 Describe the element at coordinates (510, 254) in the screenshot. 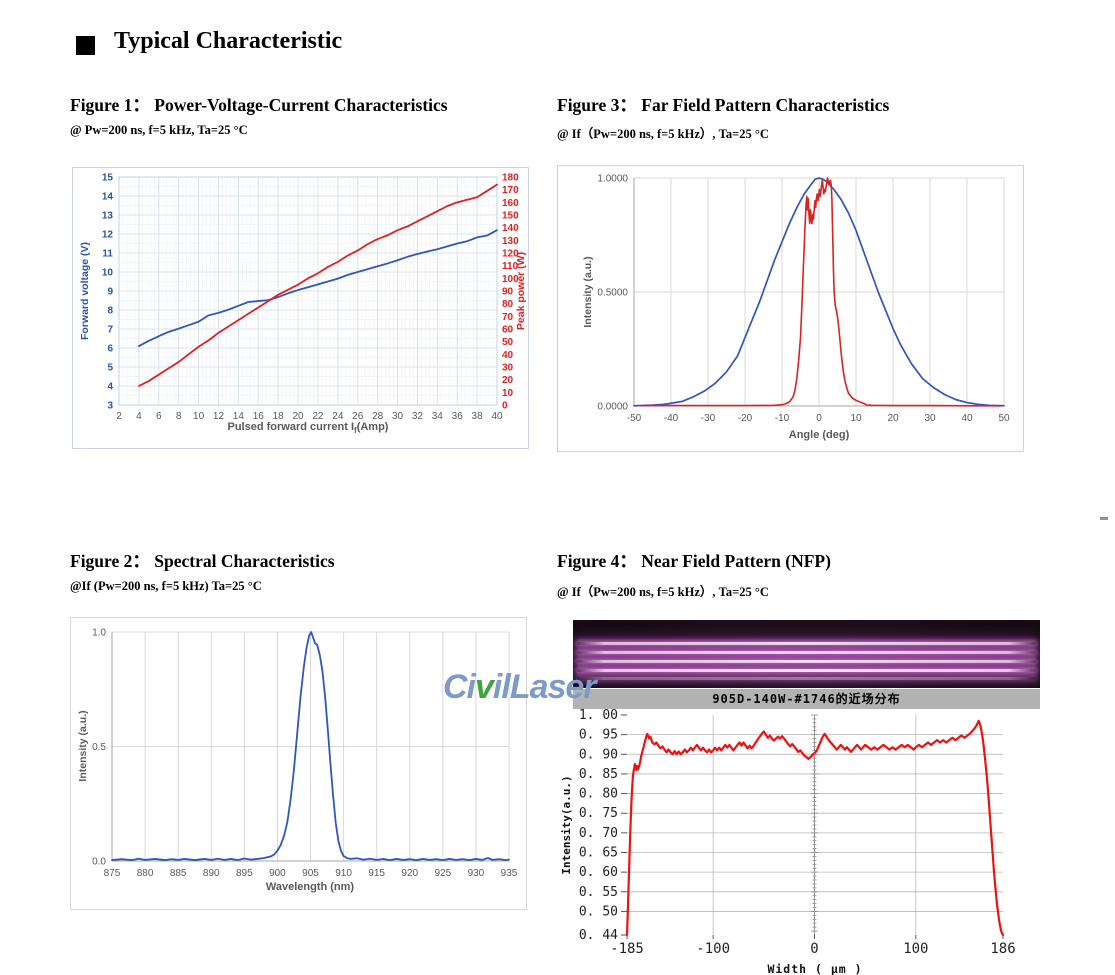

I see `svg-text: 120` at that location.